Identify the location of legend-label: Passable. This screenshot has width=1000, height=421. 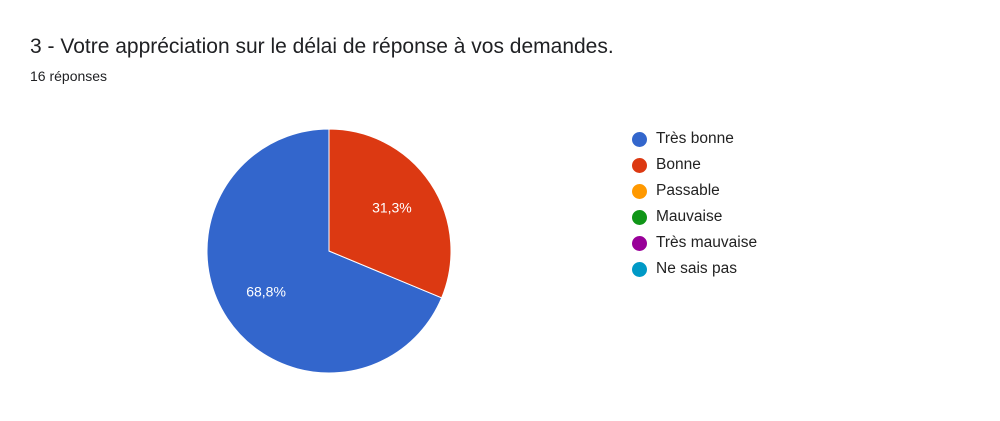
(688, 190).